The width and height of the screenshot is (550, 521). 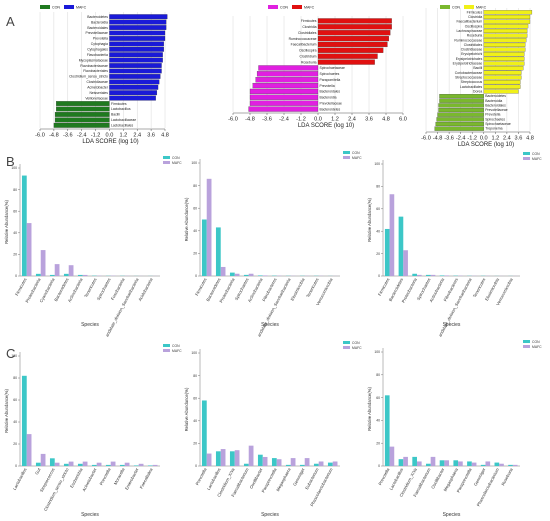 I want to click on x-tick-label: Lactobacillus, so click(x=20, y=479).